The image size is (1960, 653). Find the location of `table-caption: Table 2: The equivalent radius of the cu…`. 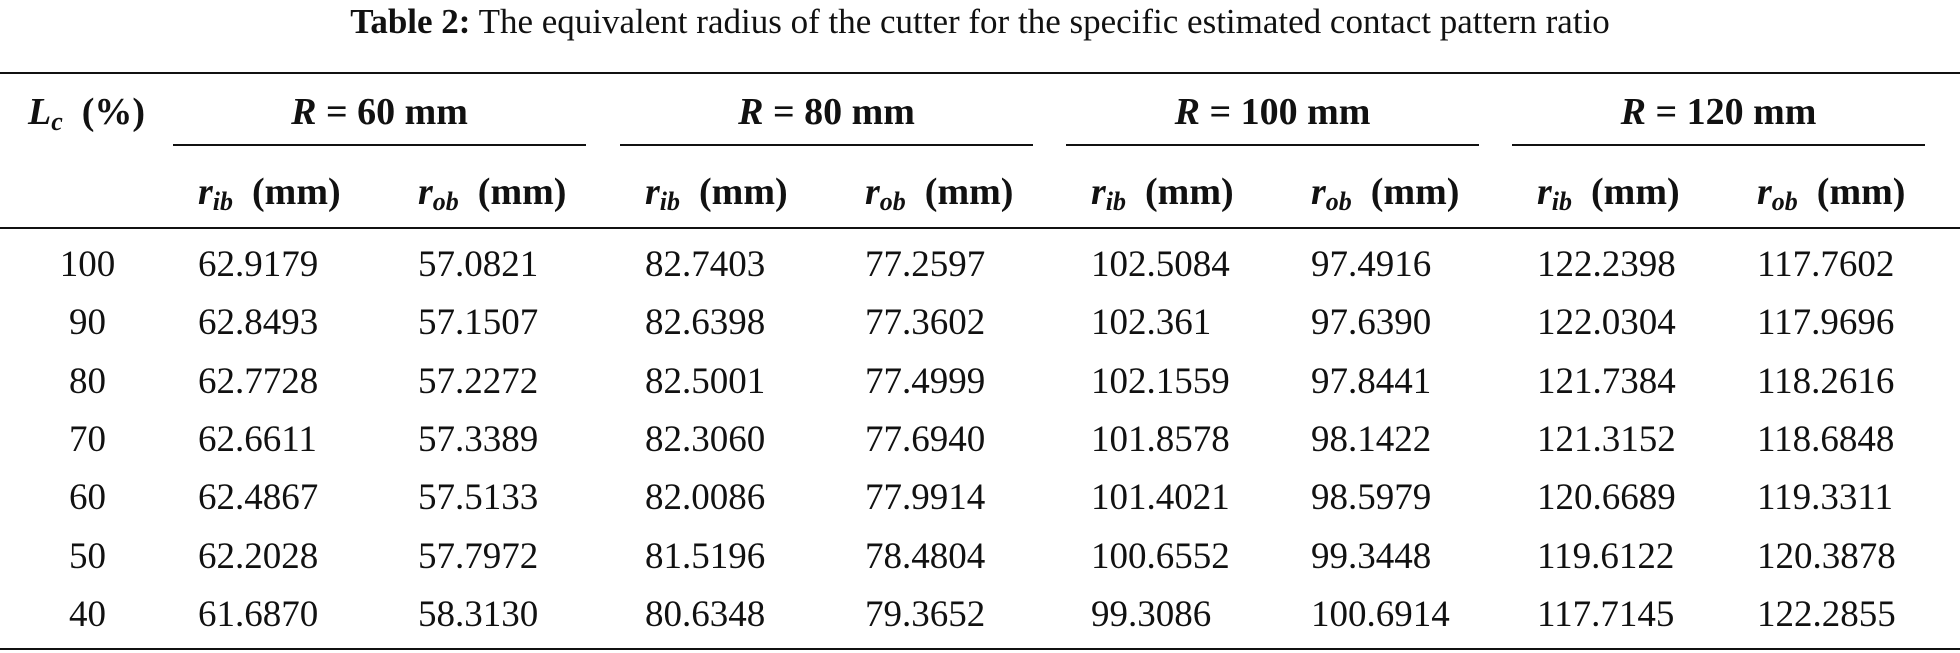

table-caption: Table 2: The equivalent radius of the cu… is located at coordinates (980, 21).